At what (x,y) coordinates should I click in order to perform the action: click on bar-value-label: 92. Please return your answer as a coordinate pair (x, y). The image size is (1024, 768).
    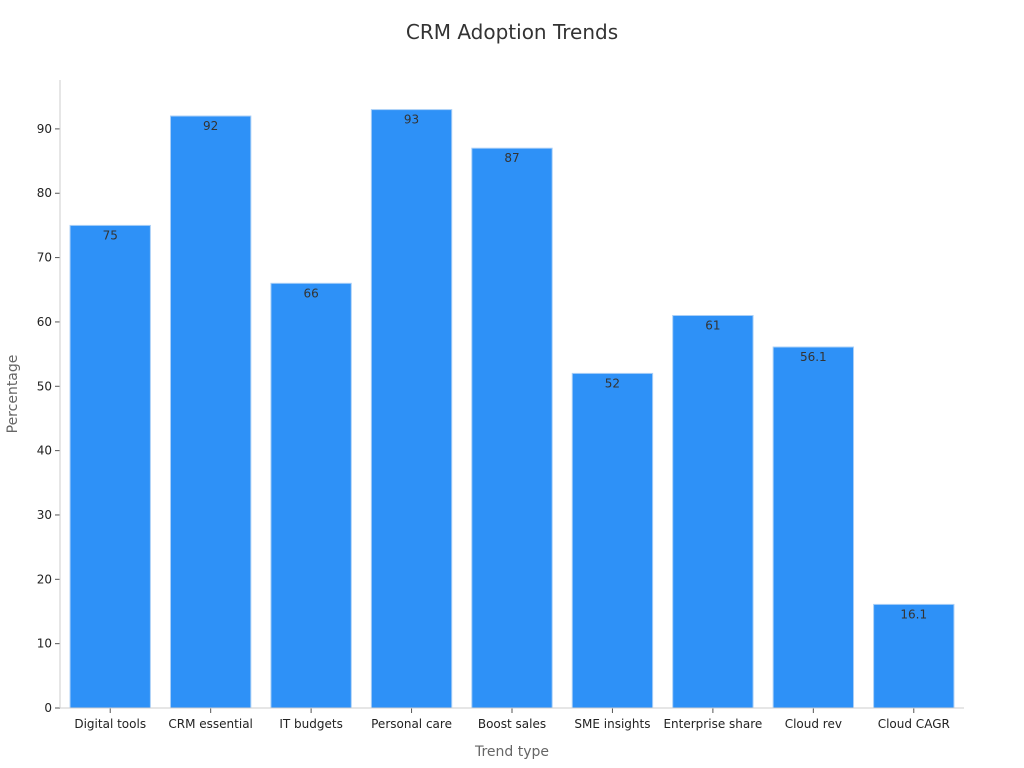
    Looking at the image, I should click on (210, 126).